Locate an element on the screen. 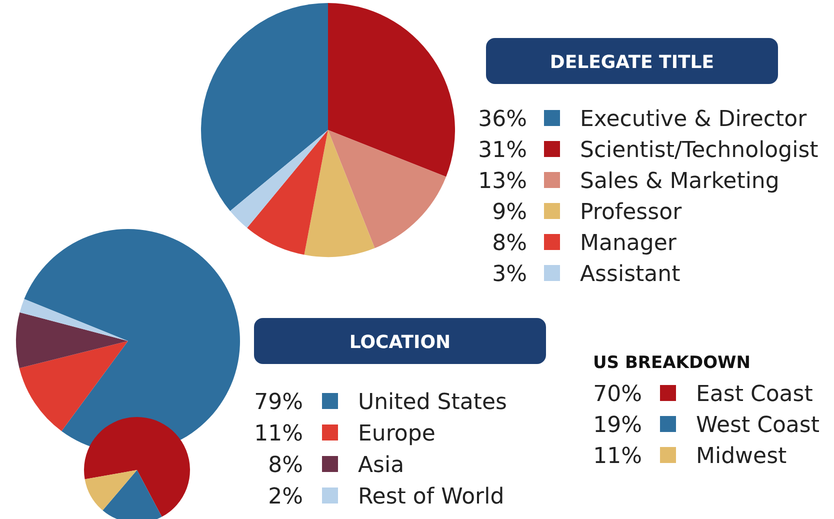 The width and height of the screenshot is (834, 519). legend-label: West Coast is located at coordinates (758, 425).